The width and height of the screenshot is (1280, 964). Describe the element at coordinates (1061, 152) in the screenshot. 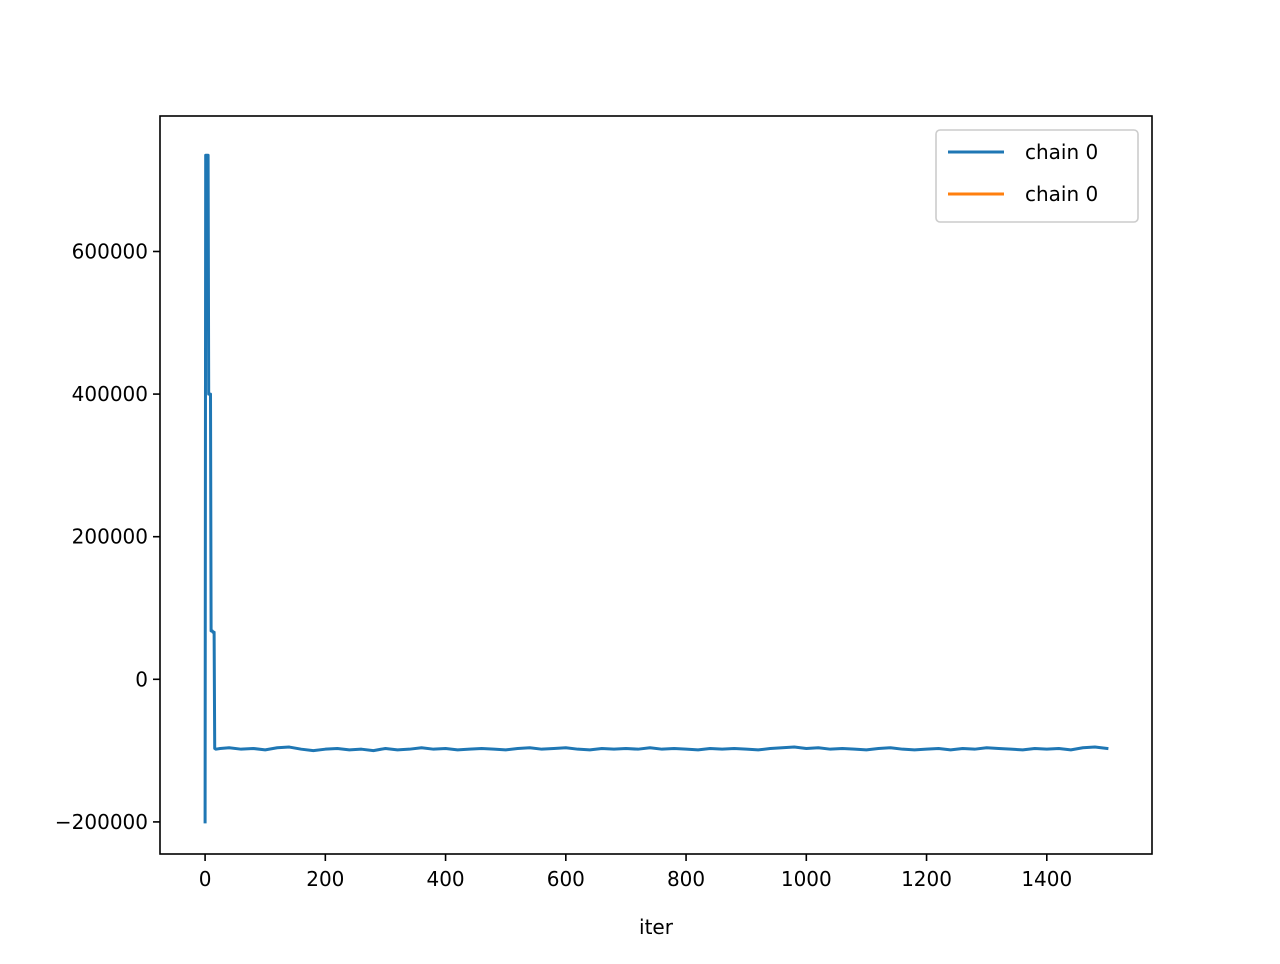

I see `legend-label-0: chain 0` at that location.